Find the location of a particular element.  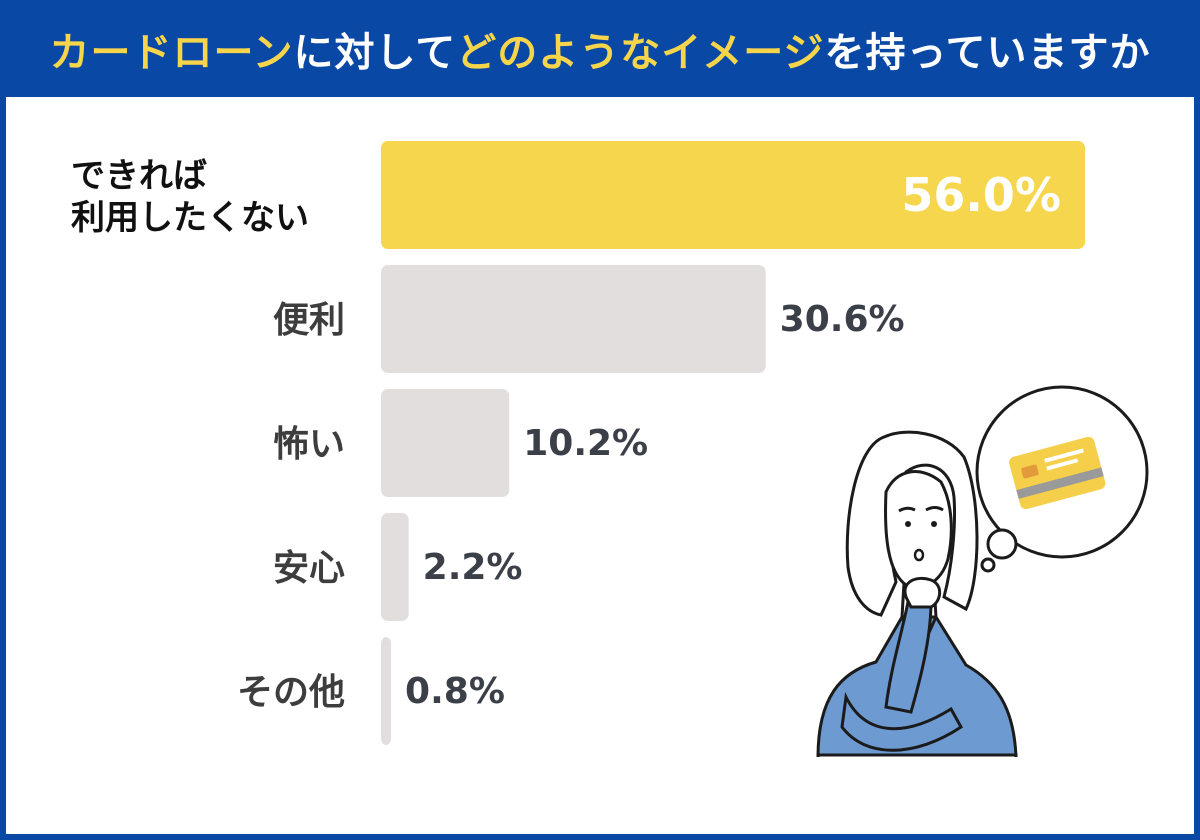

chart-title: カードローン に対して どのようなイメージ を持っていますか is located at coordinates (600, 48).